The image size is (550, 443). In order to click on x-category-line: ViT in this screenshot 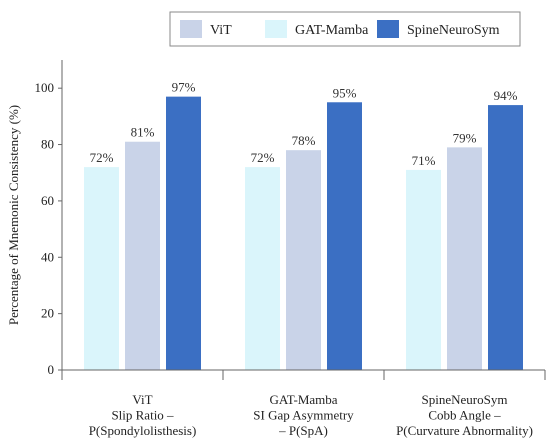, I will do `click(142, 399)`.